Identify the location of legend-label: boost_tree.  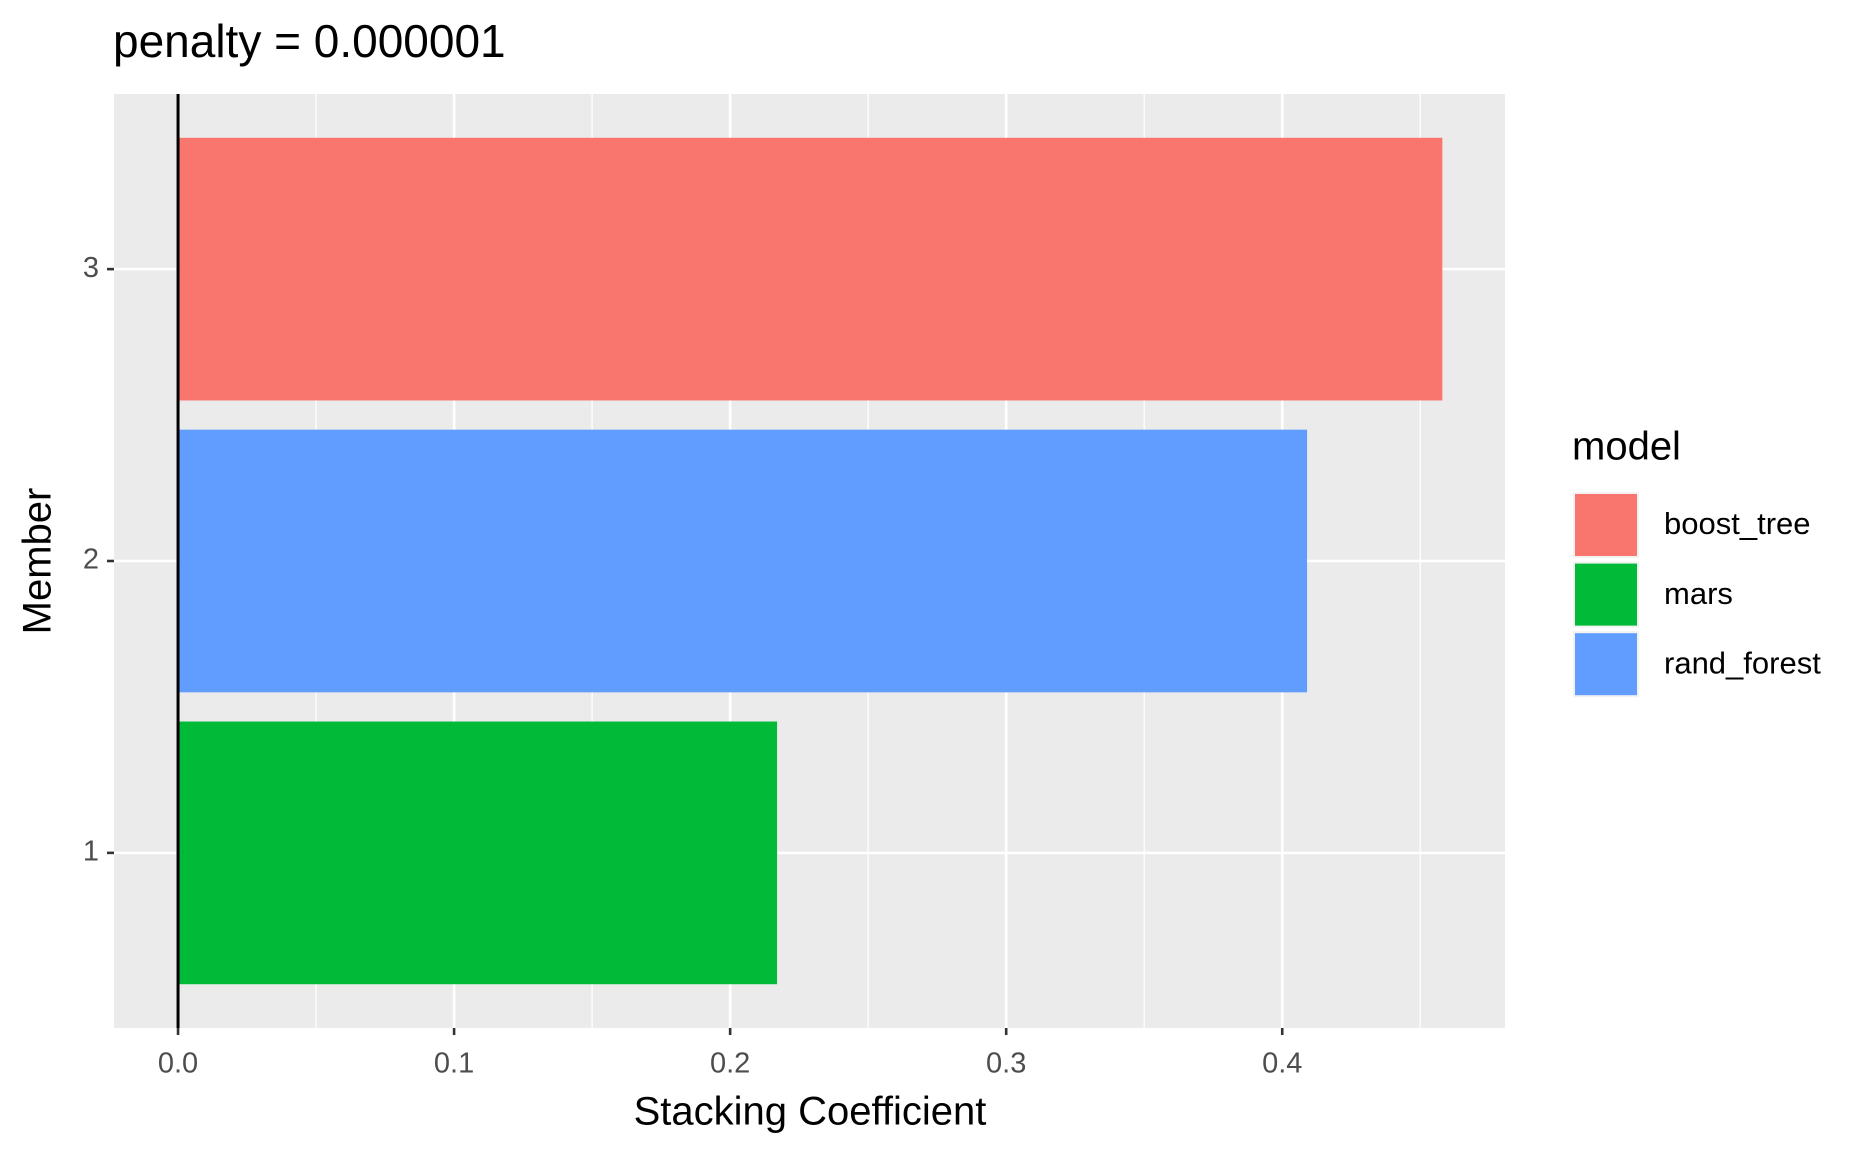
(1737, 523).